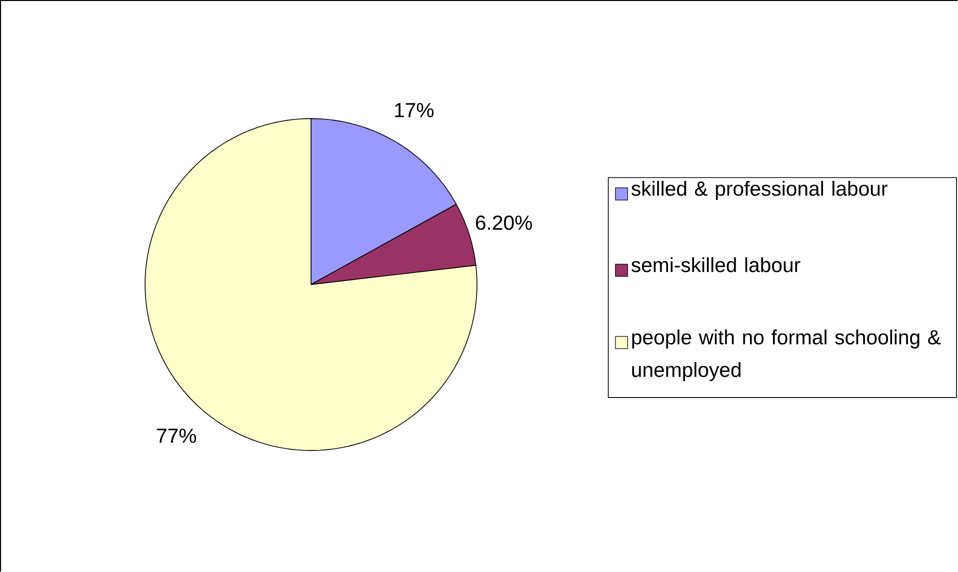 Image resolution: width=958 pixels, height=572 pixels. I want to click on legend-label: people with no formal schooling & unemployed, so click(786, 355).